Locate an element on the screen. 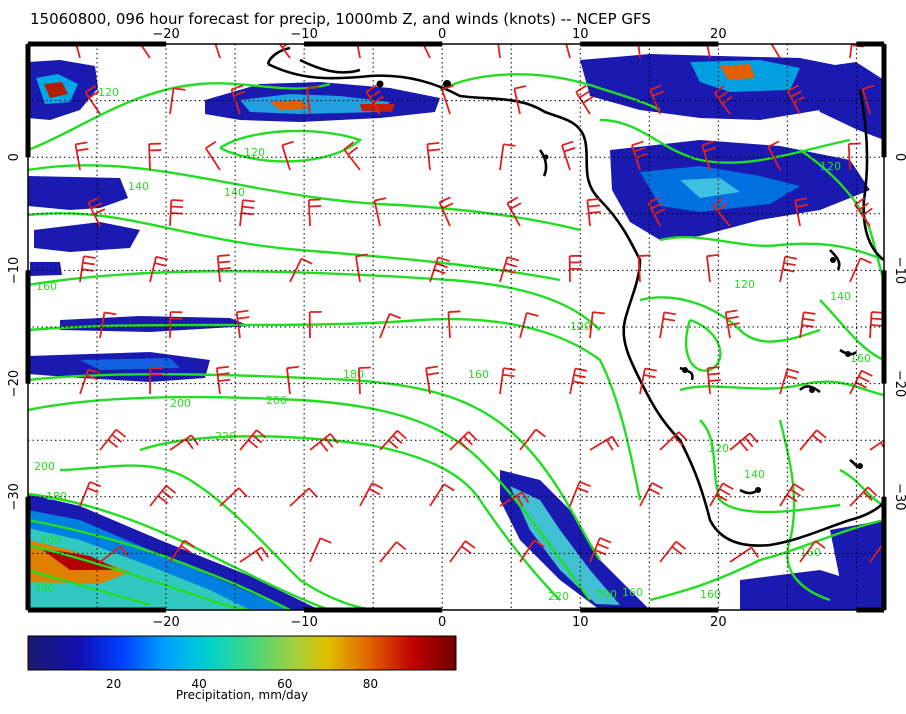 The image size is (906, 714). contour-label: 120 is located at coordinates (744, 284).